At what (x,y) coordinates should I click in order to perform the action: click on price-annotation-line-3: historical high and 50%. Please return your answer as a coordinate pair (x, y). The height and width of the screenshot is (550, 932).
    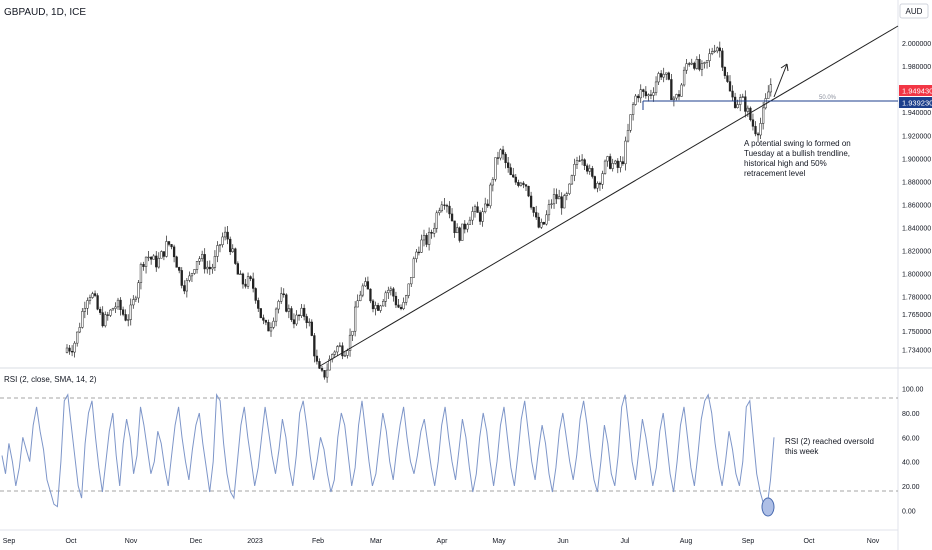
    Looking at the image, I should click on (785, 163).